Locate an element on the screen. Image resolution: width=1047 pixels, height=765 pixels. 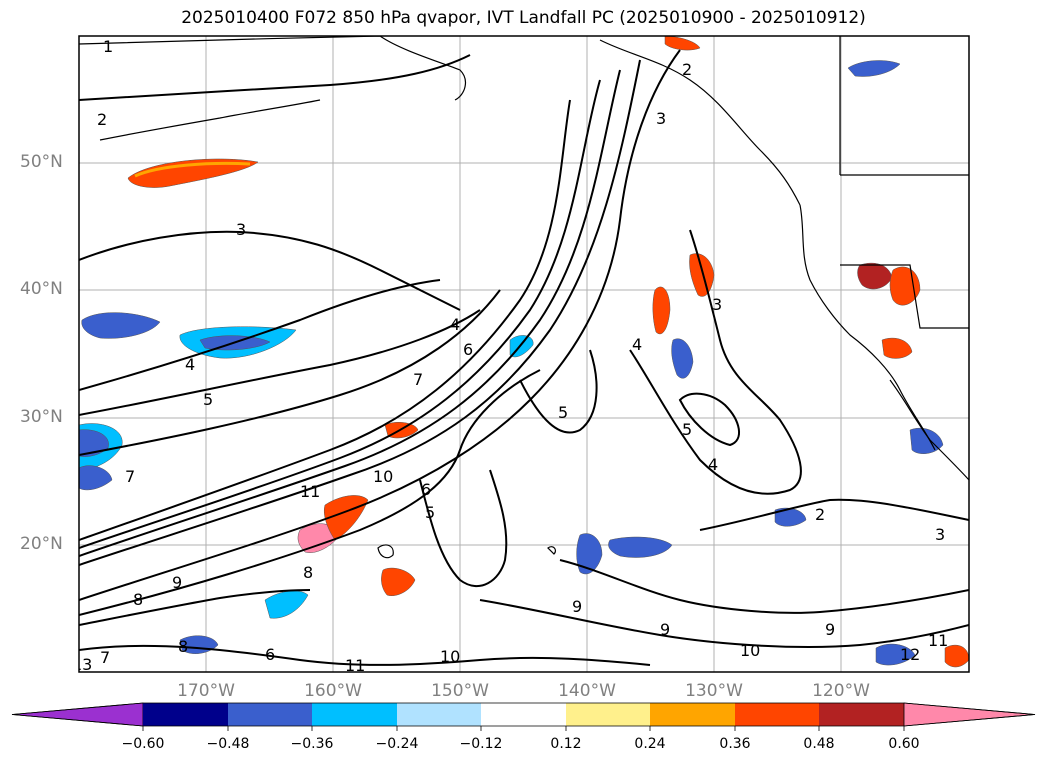
colorbar-tick-label: 0.36 is located at coordinates (735, 744).